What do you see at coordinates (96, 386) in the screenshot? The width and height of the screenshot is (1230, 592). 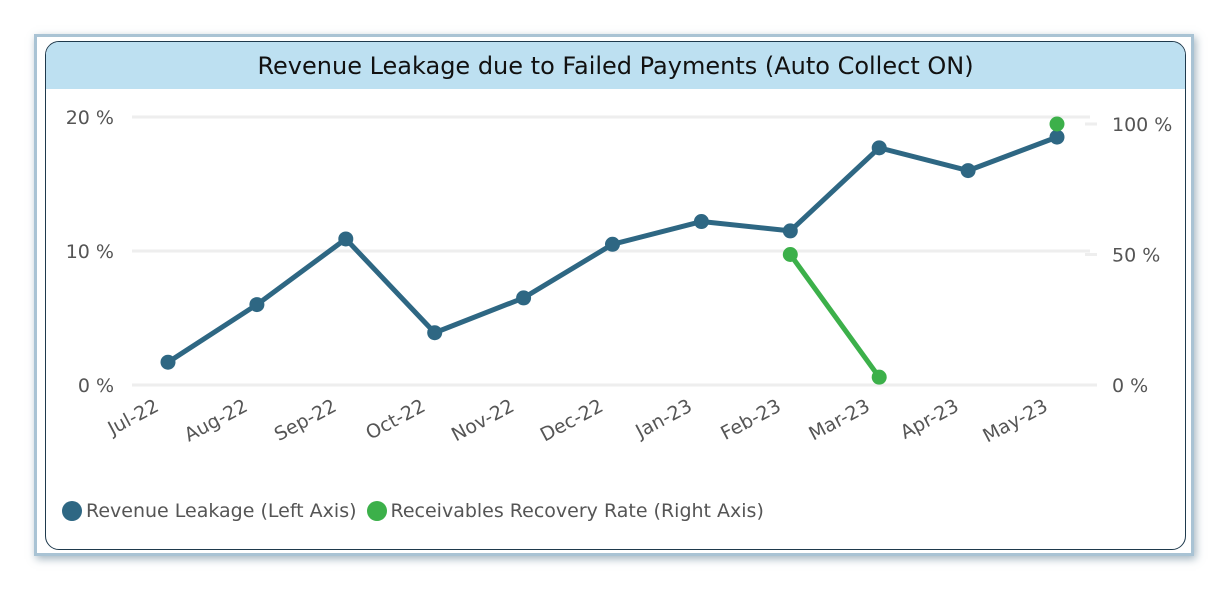 I see `left-axis-tick-label: 0 %` at bounding box center [96, 386].